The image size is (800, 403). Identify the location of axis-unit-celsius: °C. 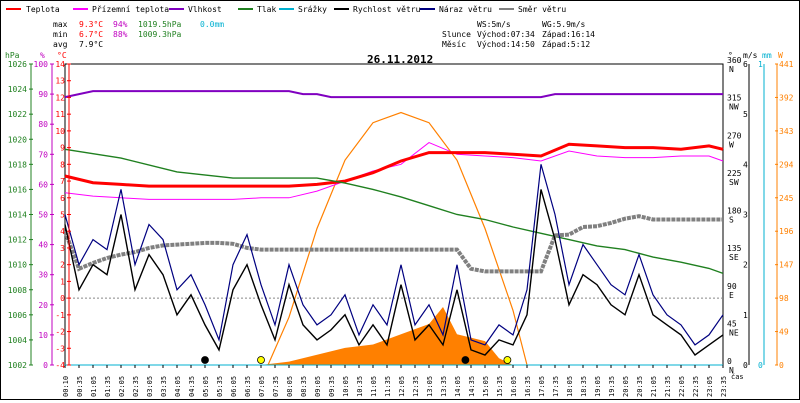
(62, 55).